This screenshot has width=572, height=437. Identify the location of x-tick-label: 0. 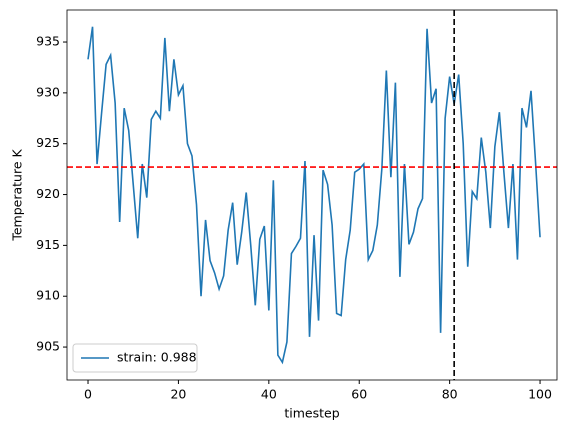
(88, 394).